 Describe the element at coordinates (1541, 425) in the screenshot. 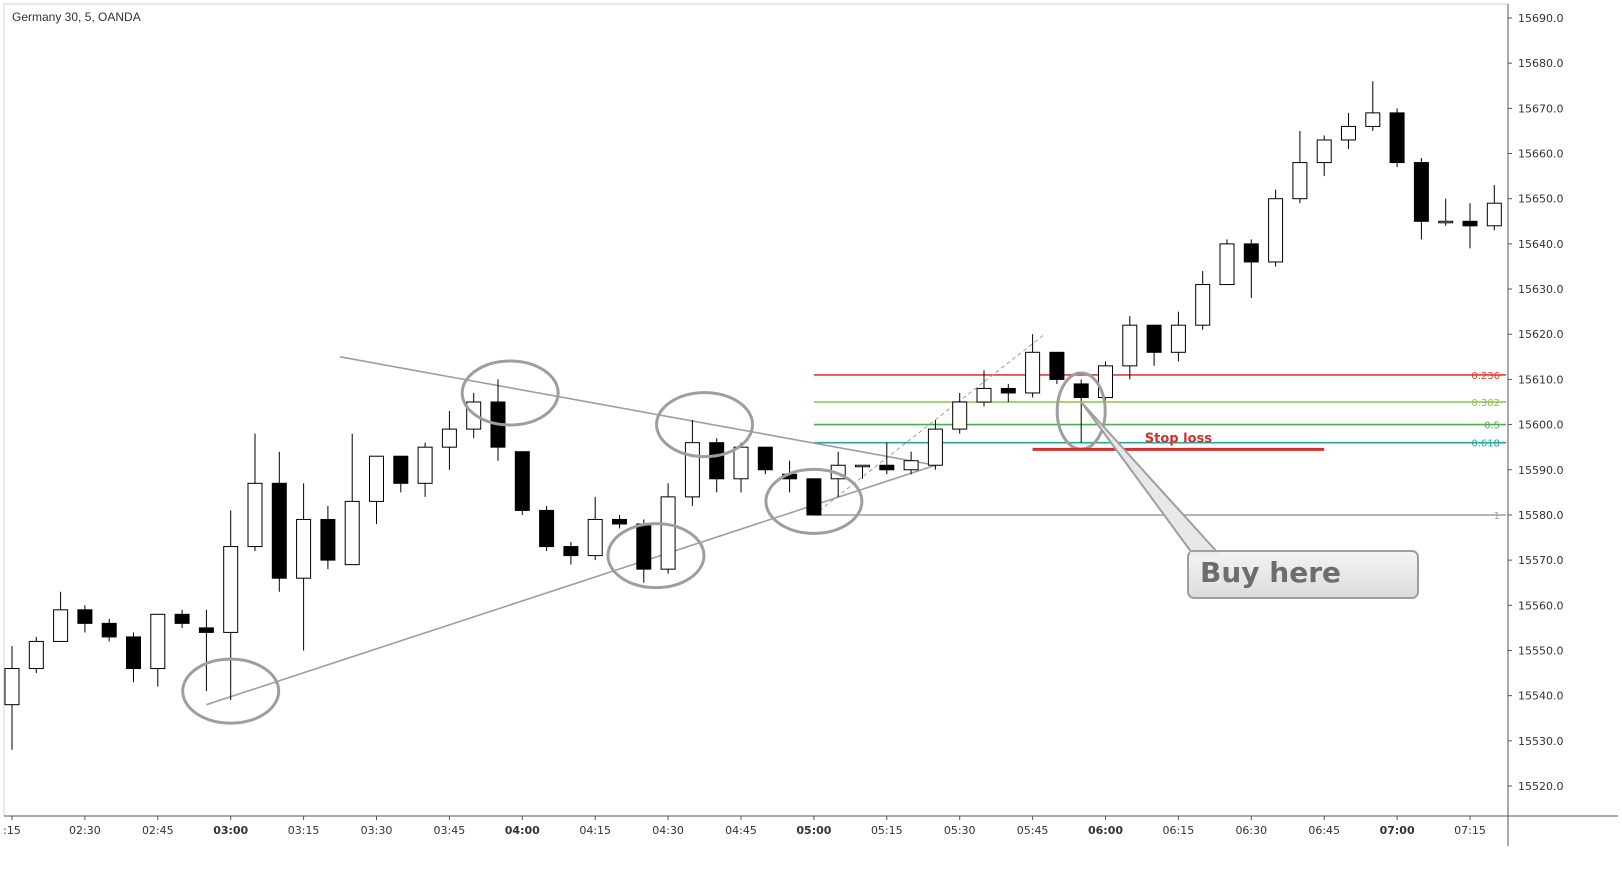

I see `y-tick-label: 15600.0` at that location.